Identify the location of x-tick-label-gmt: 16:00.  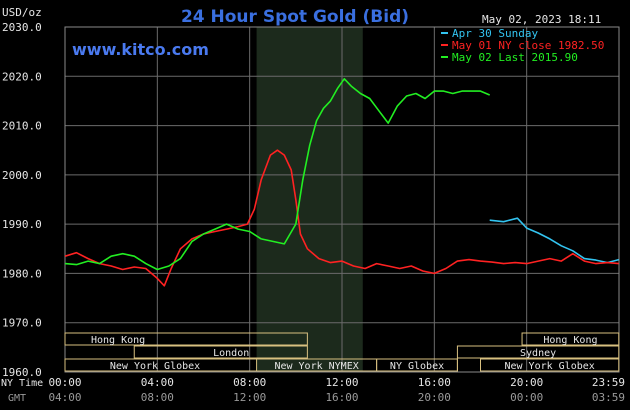
(341, 397).